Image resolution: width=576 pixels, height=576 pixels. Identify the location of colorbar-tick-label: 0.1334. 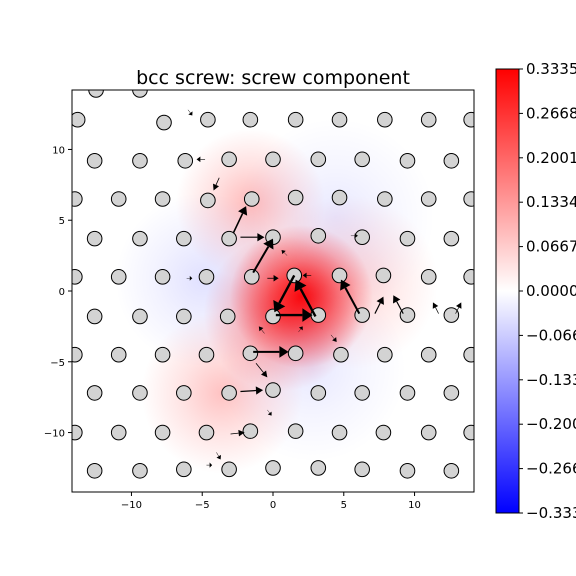
(551, 202).